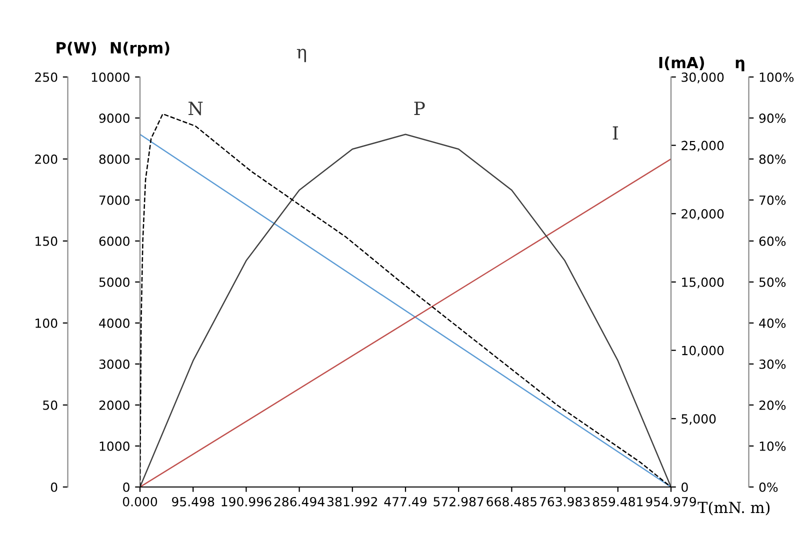 This screenshot has height=540, width=800. What do you see at coordinates (405, 501) in the screenshot?
I see `x-tick-label: 477.49` at bounding box center [405, 501].